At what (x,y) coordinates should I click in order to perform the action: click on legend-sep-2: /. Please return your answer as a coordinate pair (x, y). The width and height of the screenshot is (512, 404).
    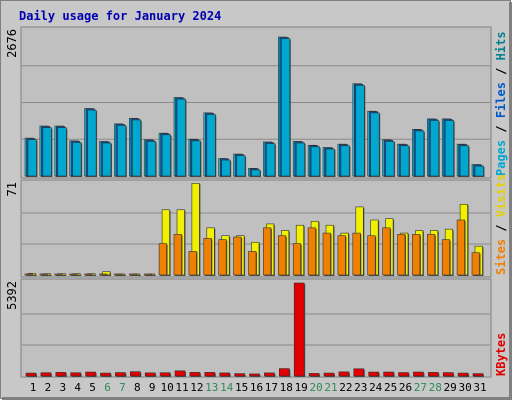
    Looking at the image, I should click on (501, 71).